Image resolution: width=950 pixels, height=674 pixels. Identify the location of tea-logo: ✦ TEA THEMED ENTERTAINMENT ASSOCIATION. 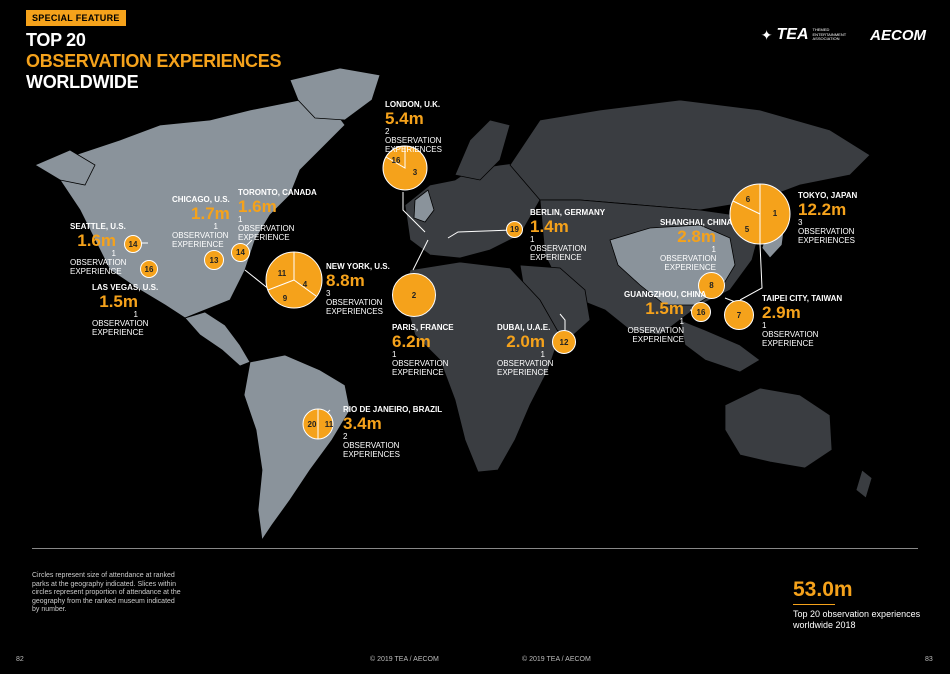
(803, 35).